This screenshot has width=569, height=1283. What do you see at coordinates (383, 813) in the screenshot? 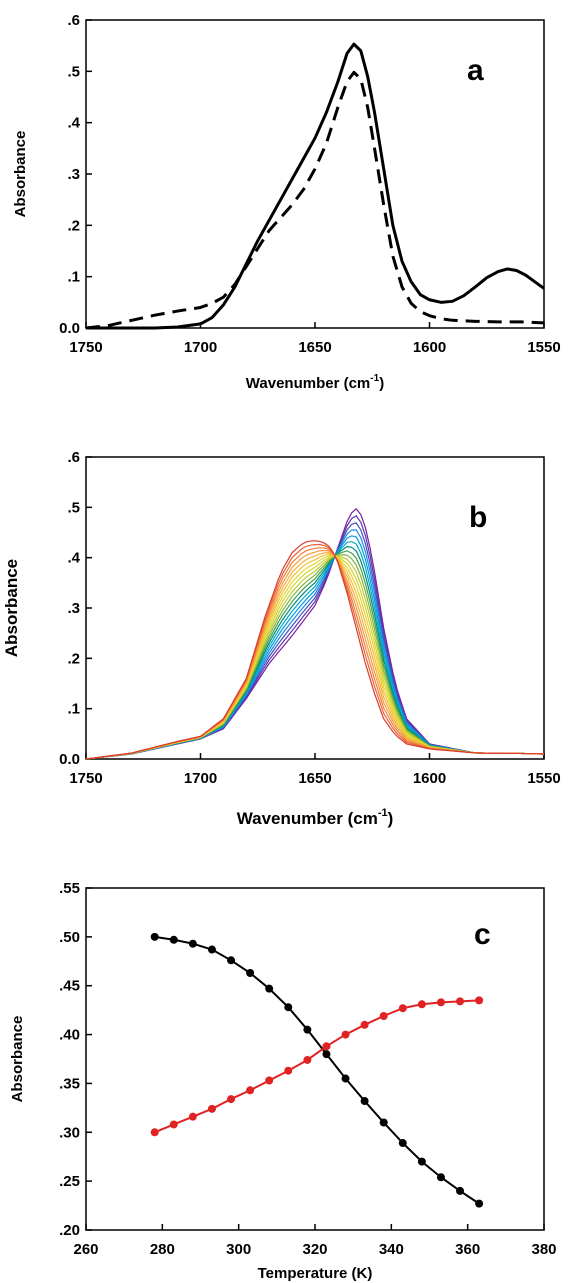
I see `panel-b-xlabel-sup: -1` at bounding box center [383, 813].